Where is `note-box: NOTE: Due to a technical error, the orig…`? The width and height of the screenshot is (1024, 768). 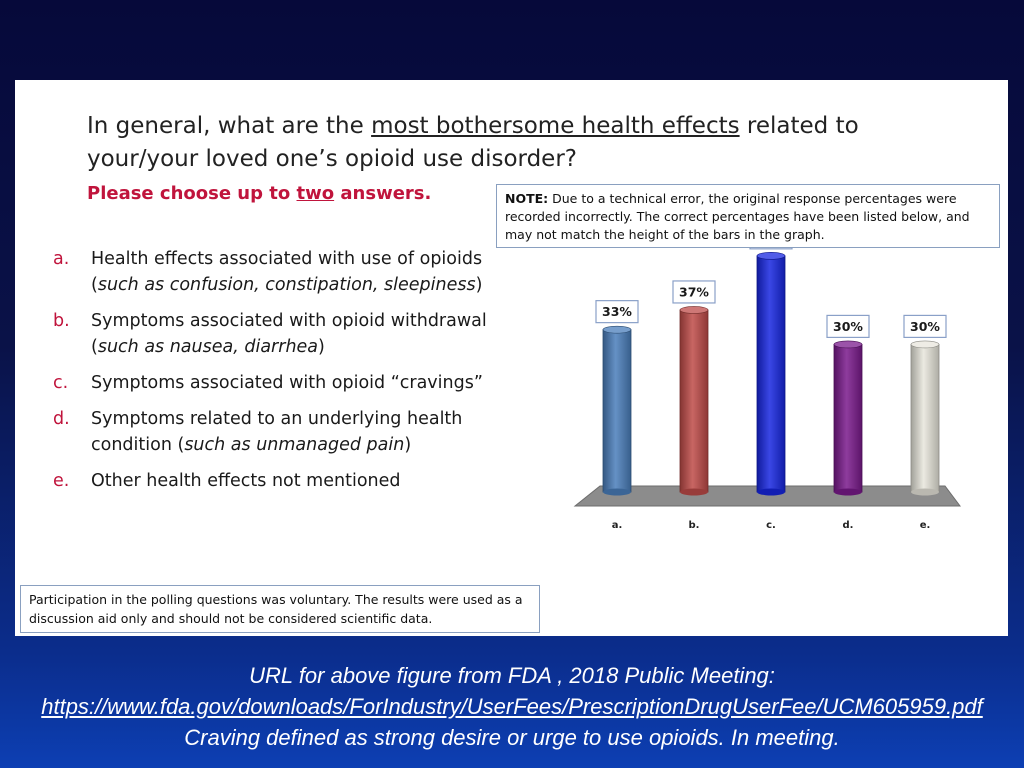 note-box: NOTE: Due to a technical error, the orig… is located at coordinates (748, 216).